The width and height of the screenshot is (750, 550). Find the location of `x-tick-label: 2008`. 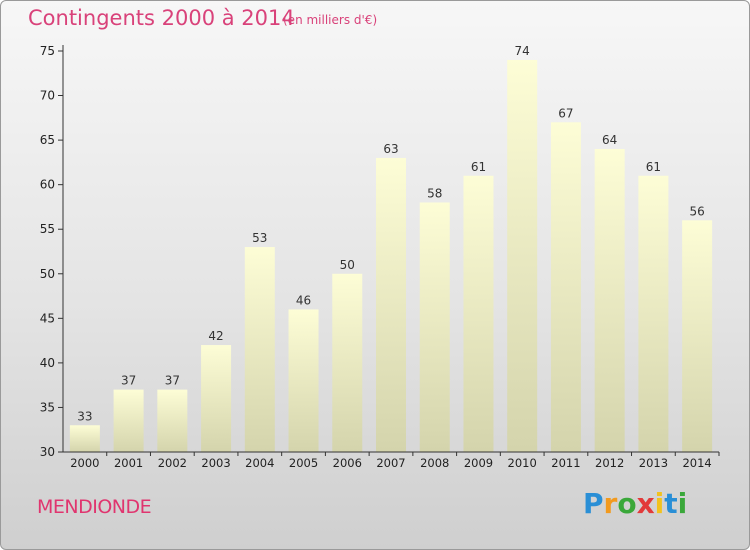

x-tick-label: 2008 is located at coordinates (434, 463).